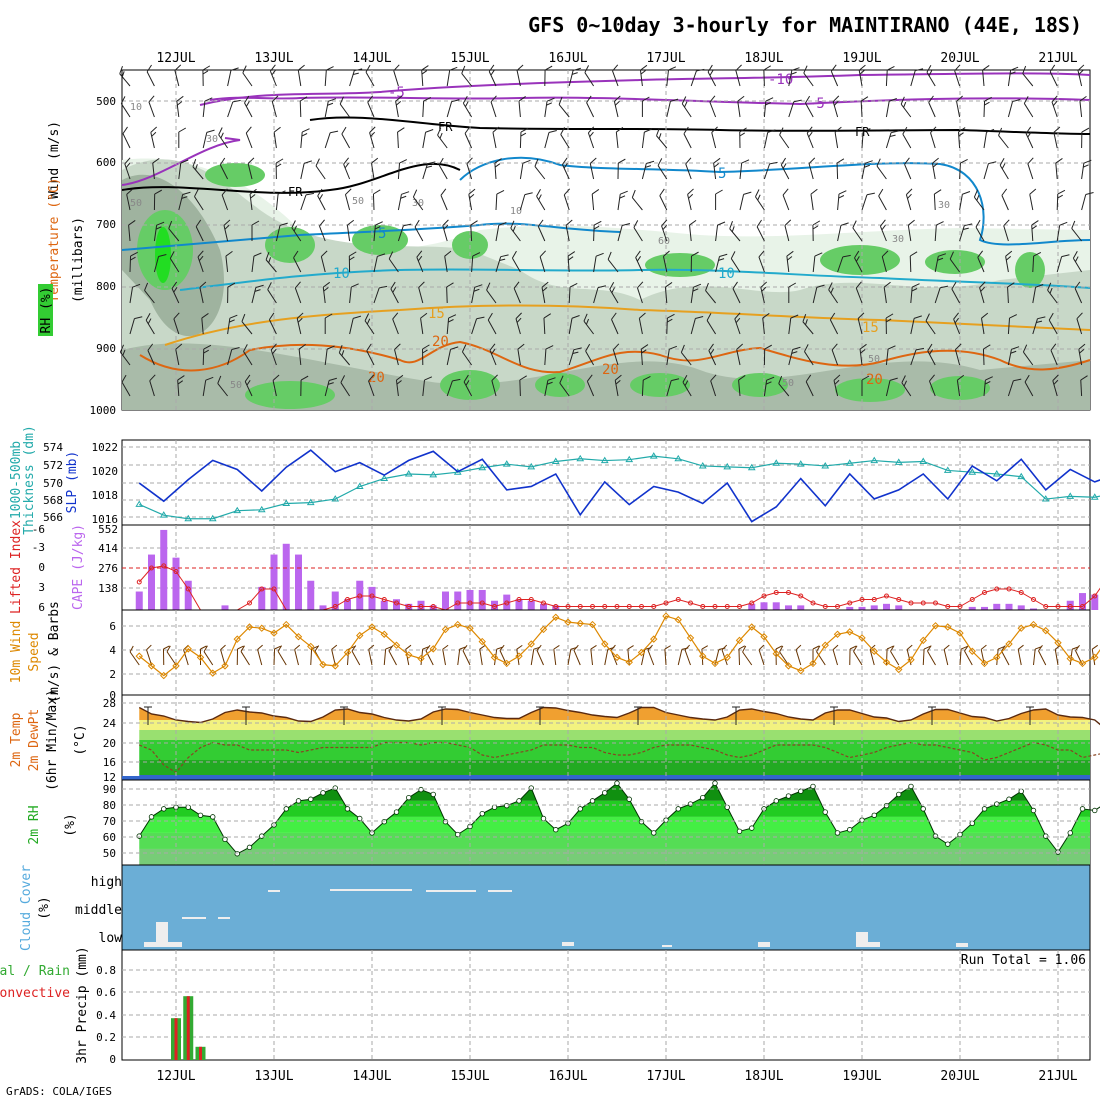  I want to click on cloud-bar, so click(162, 934).